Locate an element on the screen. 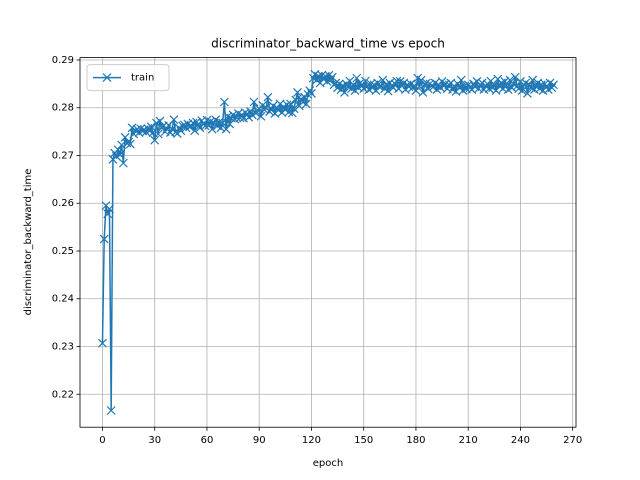  x-tick-label: 0 is located at coordinates (102, 440).